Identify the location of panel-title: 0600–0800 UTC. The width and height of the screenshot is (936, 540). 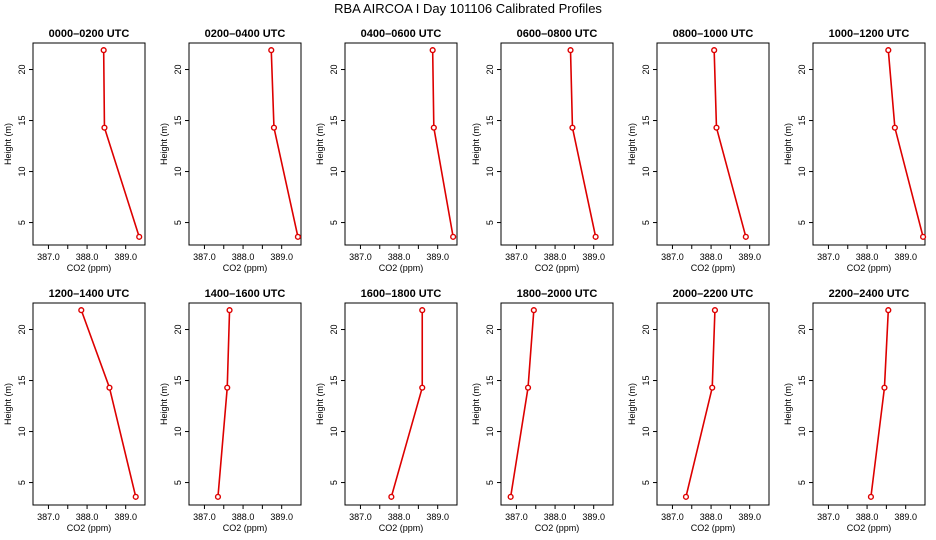
(557, 34).